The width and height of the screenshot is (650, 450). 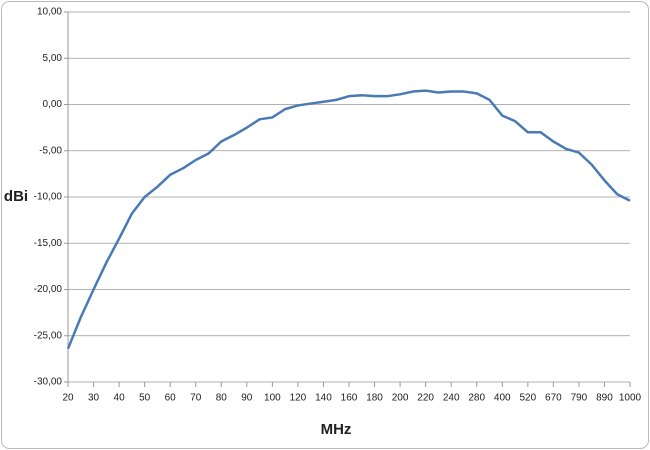 I want to click on x-tick-label: 280, so click(x=476, y=398).